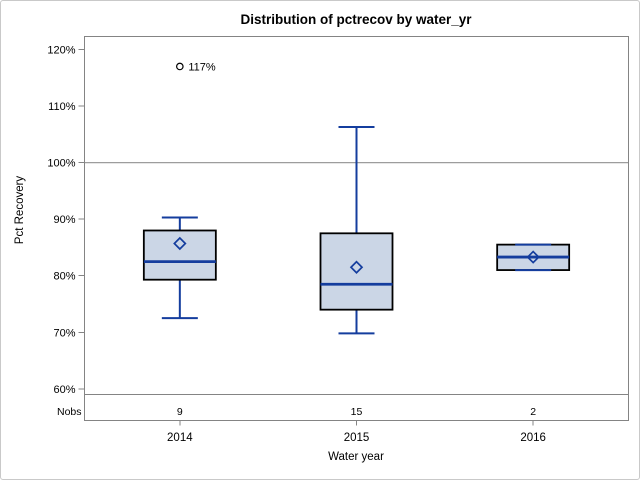 The width and height of the screenshot is (640, 480). I want to click on x-tick-label: 2014, so click(180, 438).